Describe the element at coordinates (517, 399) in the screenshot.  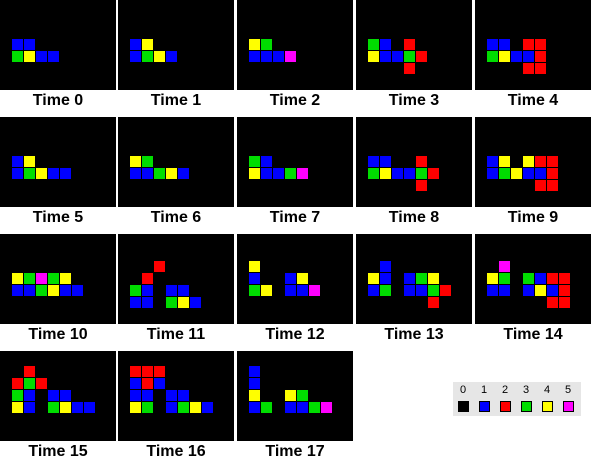
I see `color-legend: 0 1 2 3 4 5` at that location.